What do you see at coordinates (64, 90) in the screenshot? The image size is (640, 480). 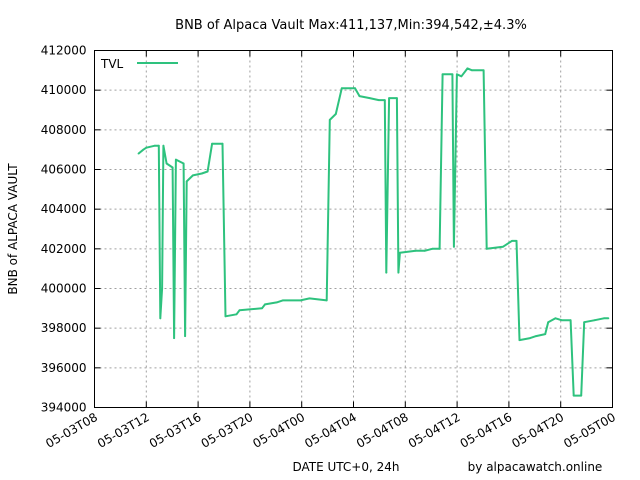 I see `y-tick-label: 410000` at bounding box center [64, 90].